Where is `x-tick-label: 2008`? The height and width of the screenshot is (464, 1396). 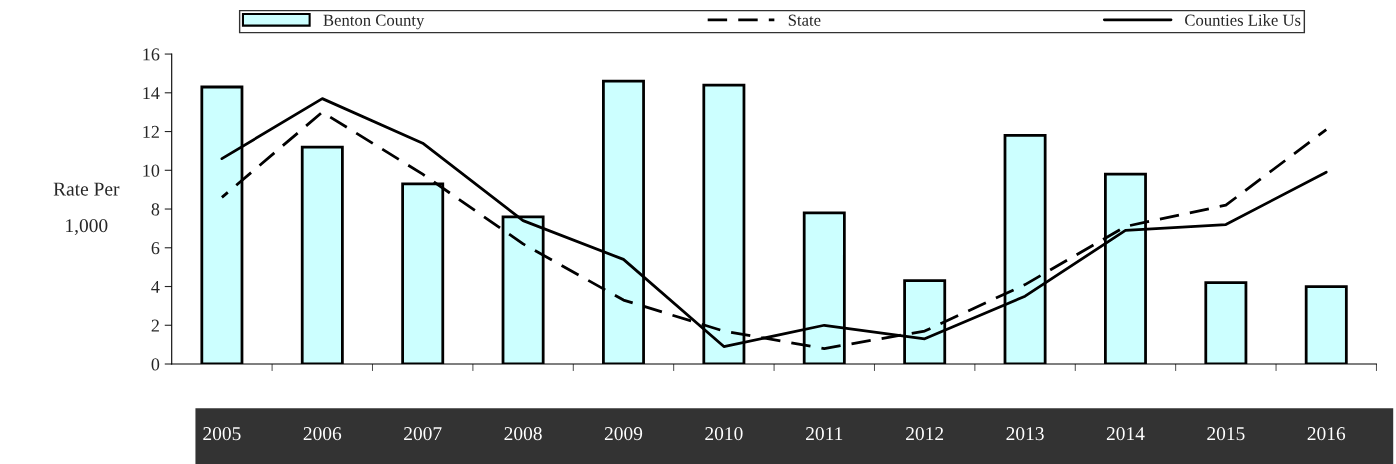 x-tick-label: 2008 is located at coordinates (523, 434).